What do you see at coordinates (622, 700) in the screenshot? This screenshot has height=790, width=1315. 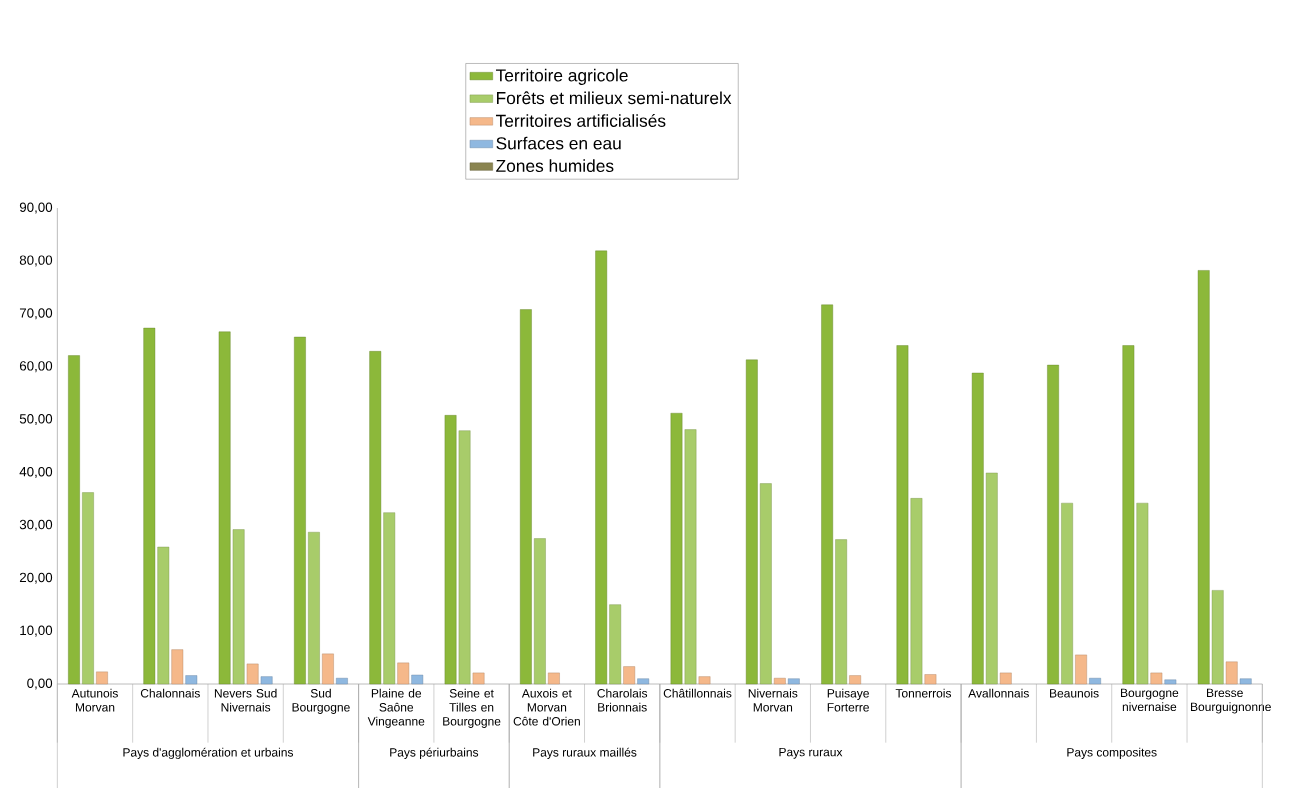 I see `x-tick-label: Charolais Brionnais` at bounding box center [622, 700].